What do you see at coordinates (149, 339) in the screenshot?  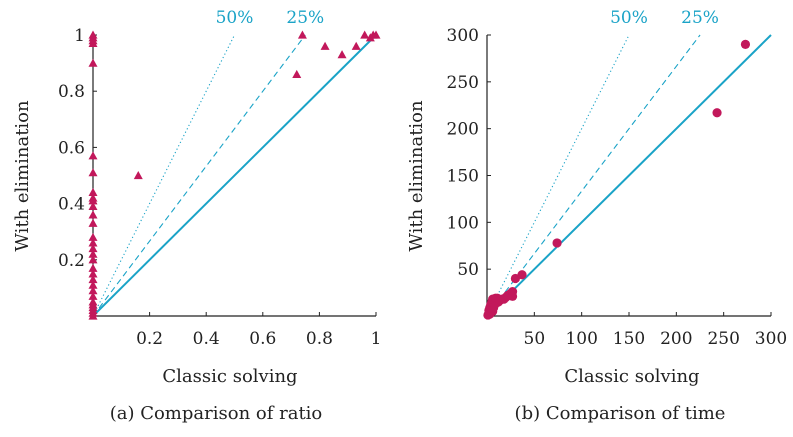 I see `x-tick-label: 0.2` at bounding box center [149, 339].